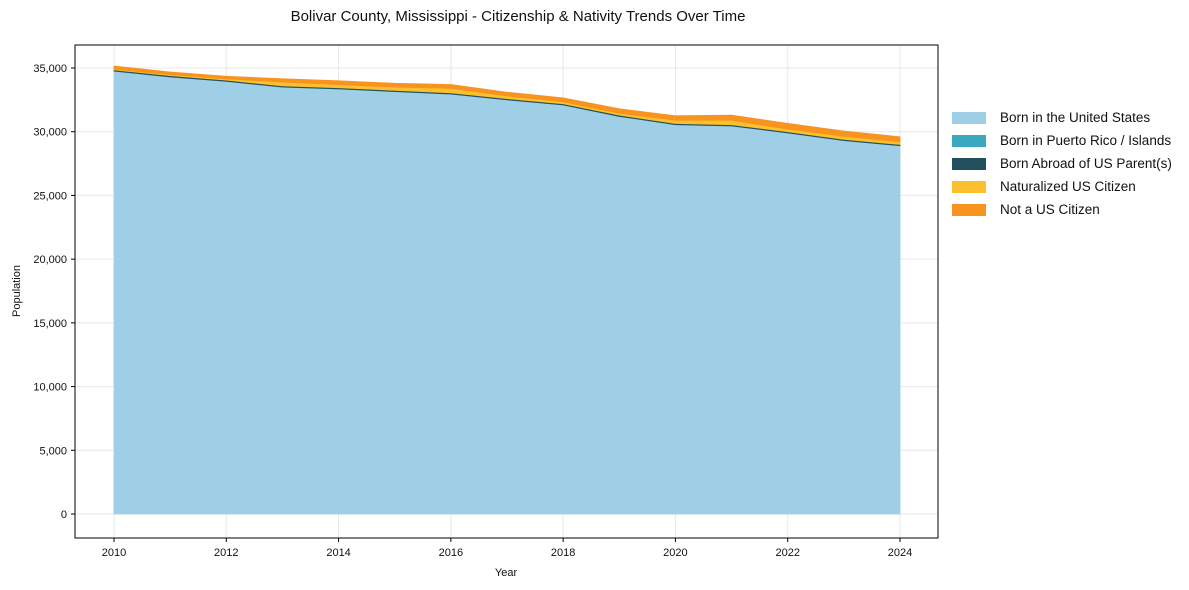 The image size is (1189, 590). What do you see at coordinates (53, 451) in the screenshot?
I see `y-tick-label: 5,000` at bounding box center [53, 451].